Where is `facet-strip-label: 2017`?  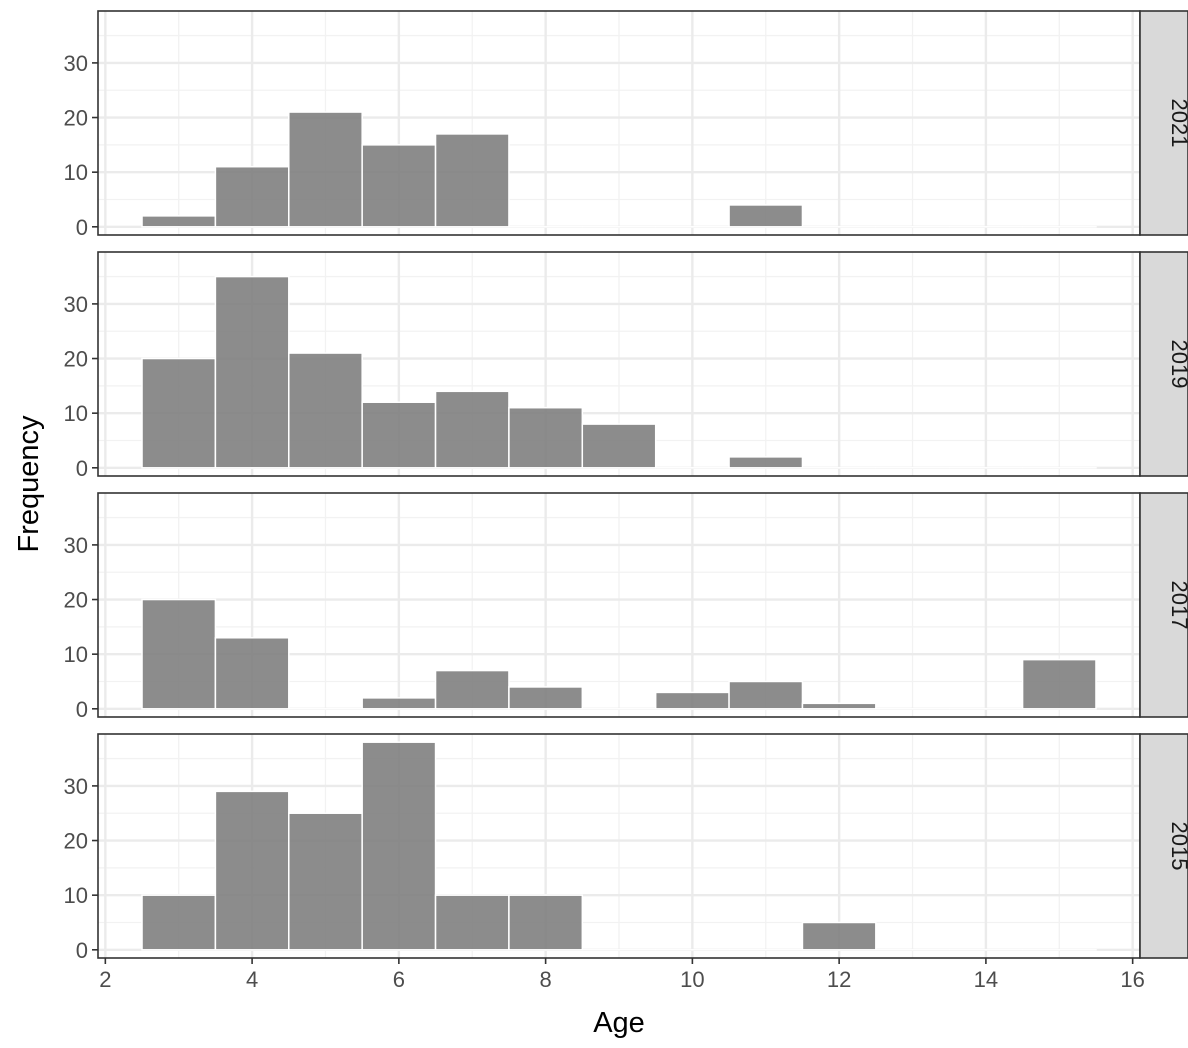 facet-strip-label: 2017 is located at coordinates (1177, 605).